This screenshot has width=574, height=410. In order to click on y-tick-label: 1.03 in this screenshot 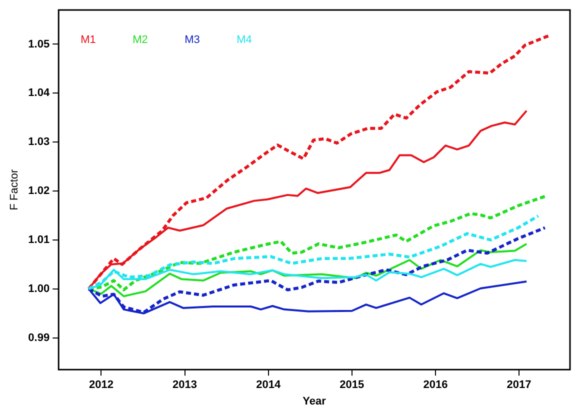, I will do `click(39, 142)`.